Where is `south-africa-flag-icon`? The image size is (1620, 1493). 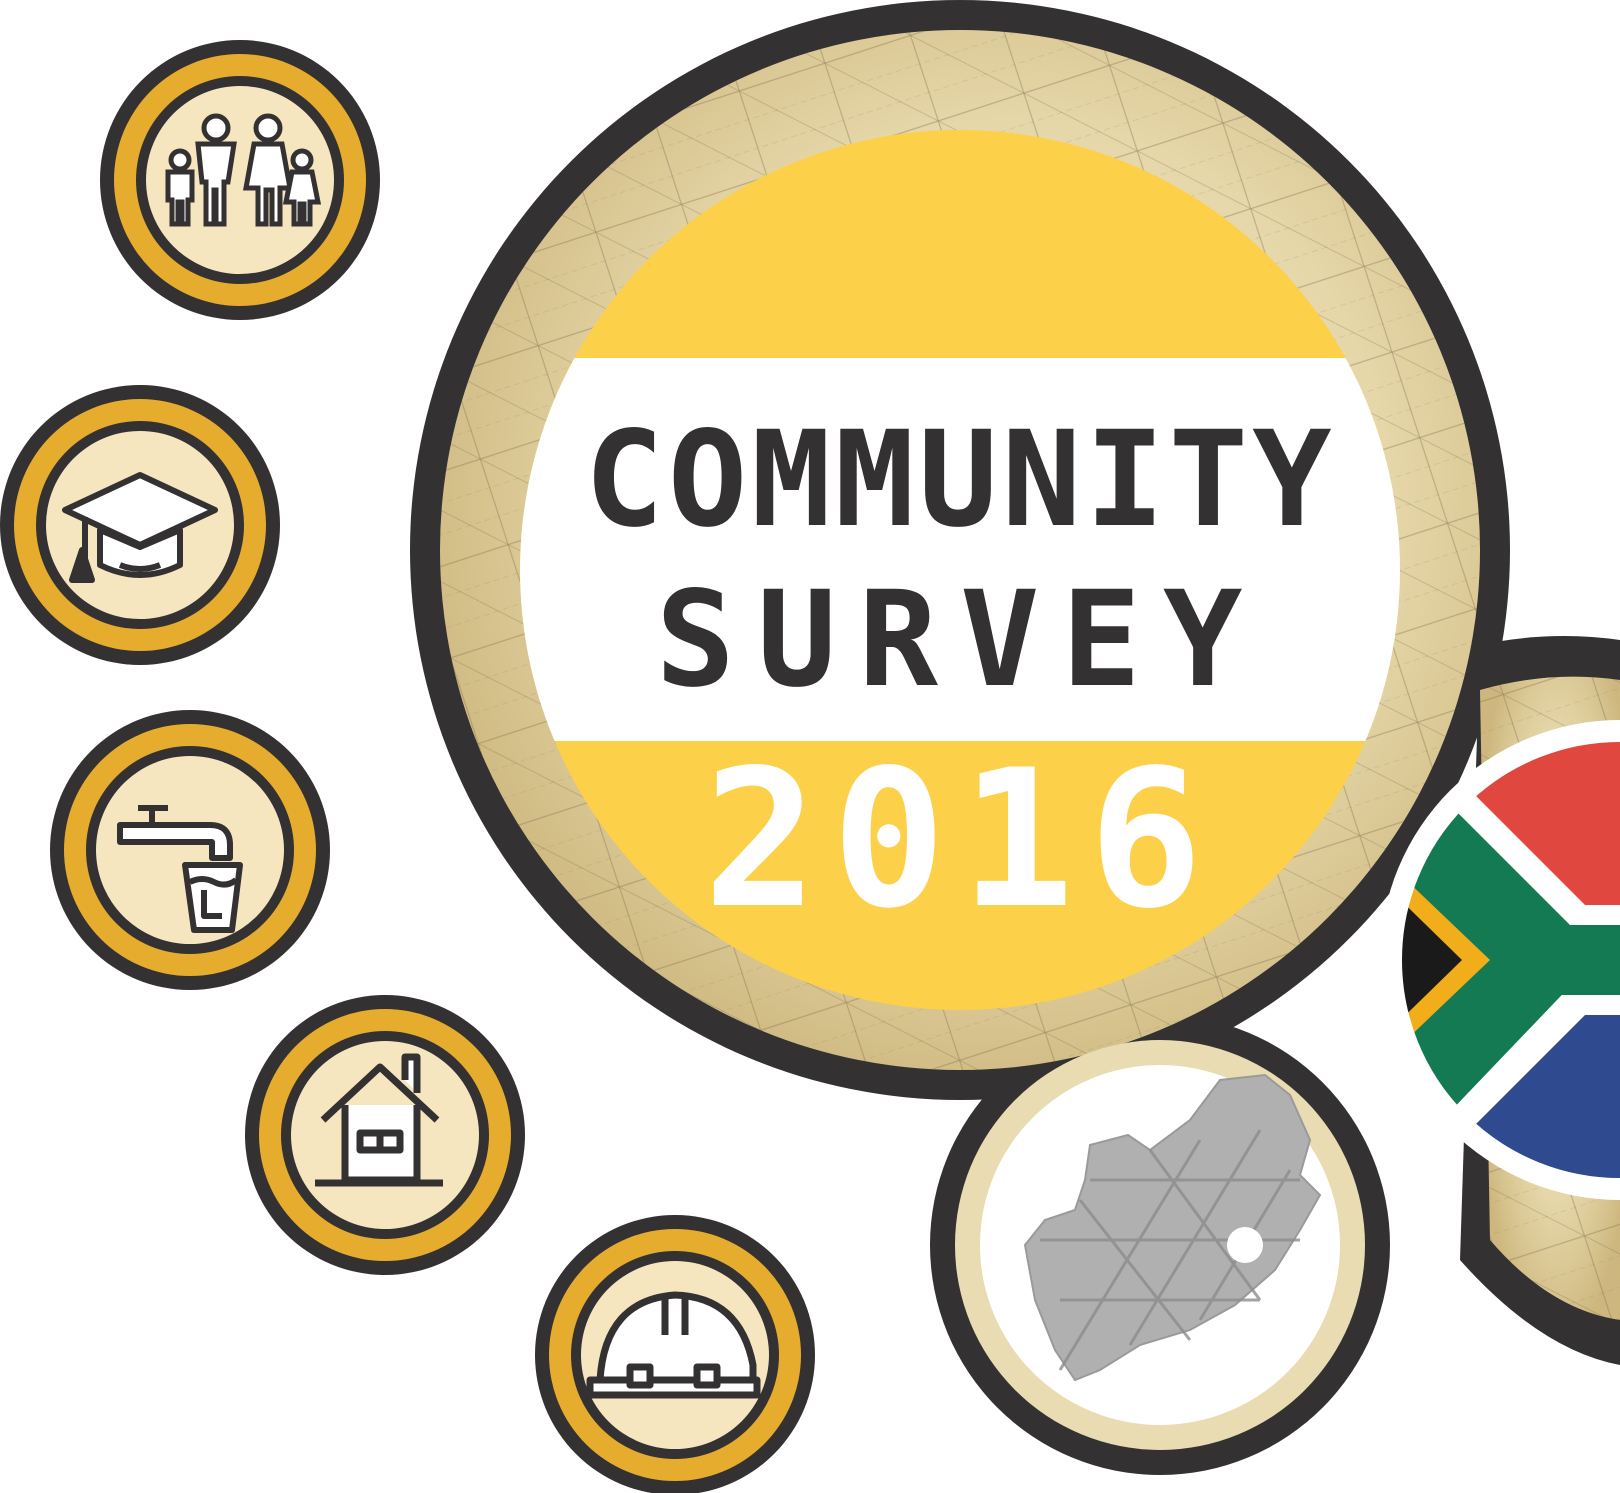
south-africa-flag-icon is located at coordinates (1500, 960).